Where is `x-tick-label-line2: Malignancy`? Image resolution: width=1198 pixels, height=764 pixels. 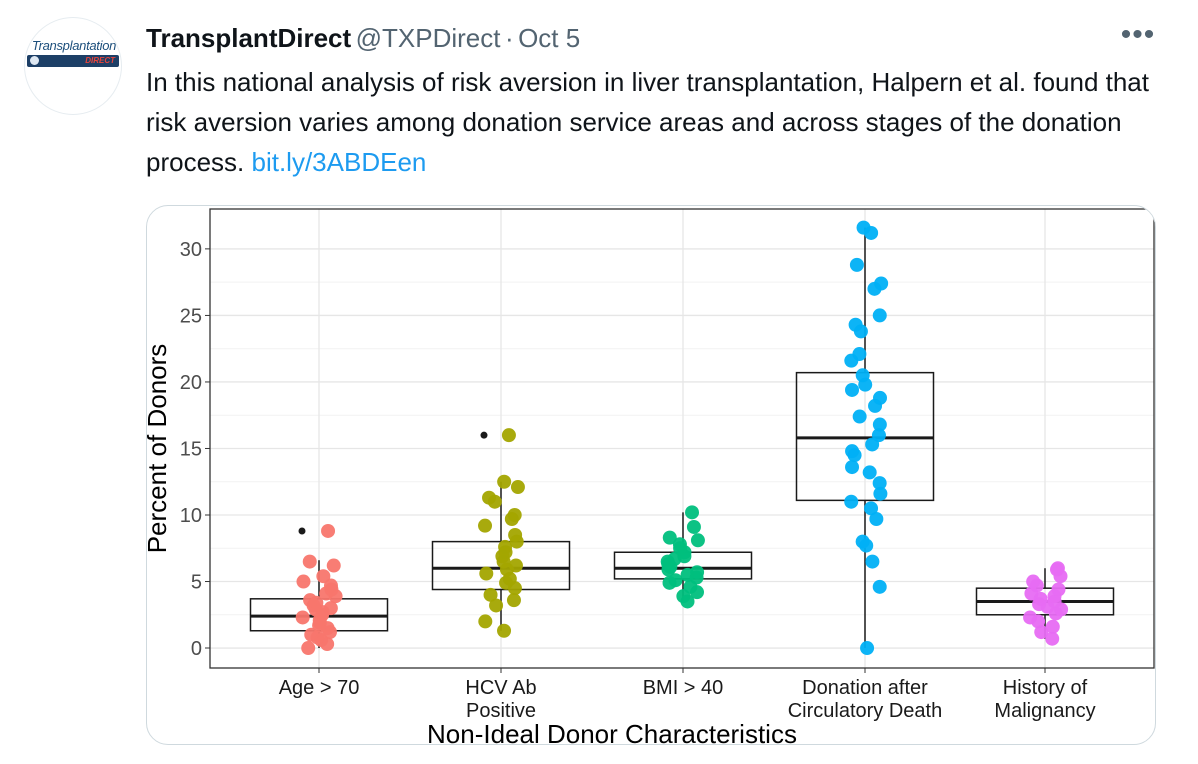
x-tick-label-line2: Malignancy is located at coordinates (1044, 711).